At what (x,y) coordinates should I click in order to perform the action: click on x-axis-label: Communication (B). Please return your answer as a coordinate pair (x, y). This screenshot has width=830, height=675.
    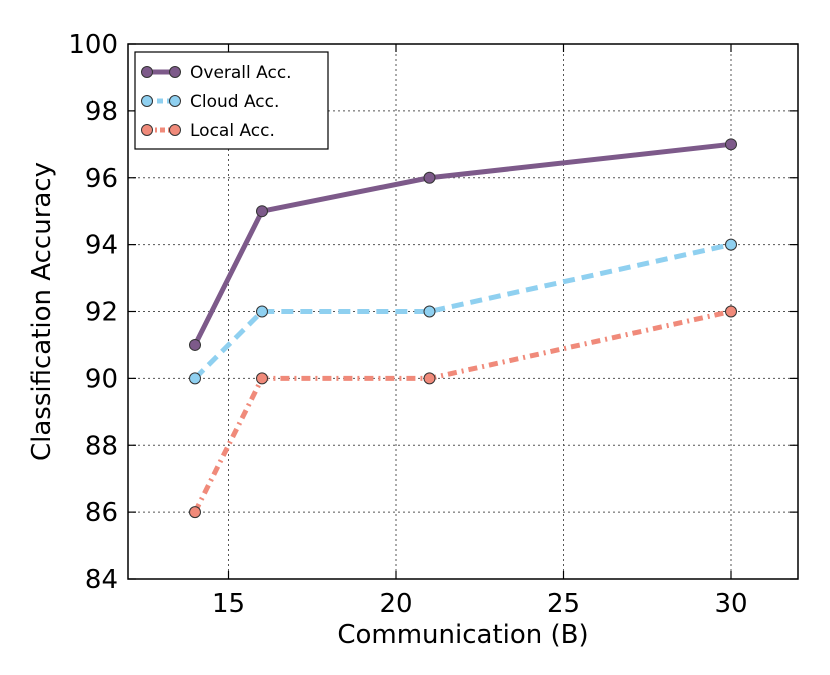
    Looking at the image, I should click on (462, 635).